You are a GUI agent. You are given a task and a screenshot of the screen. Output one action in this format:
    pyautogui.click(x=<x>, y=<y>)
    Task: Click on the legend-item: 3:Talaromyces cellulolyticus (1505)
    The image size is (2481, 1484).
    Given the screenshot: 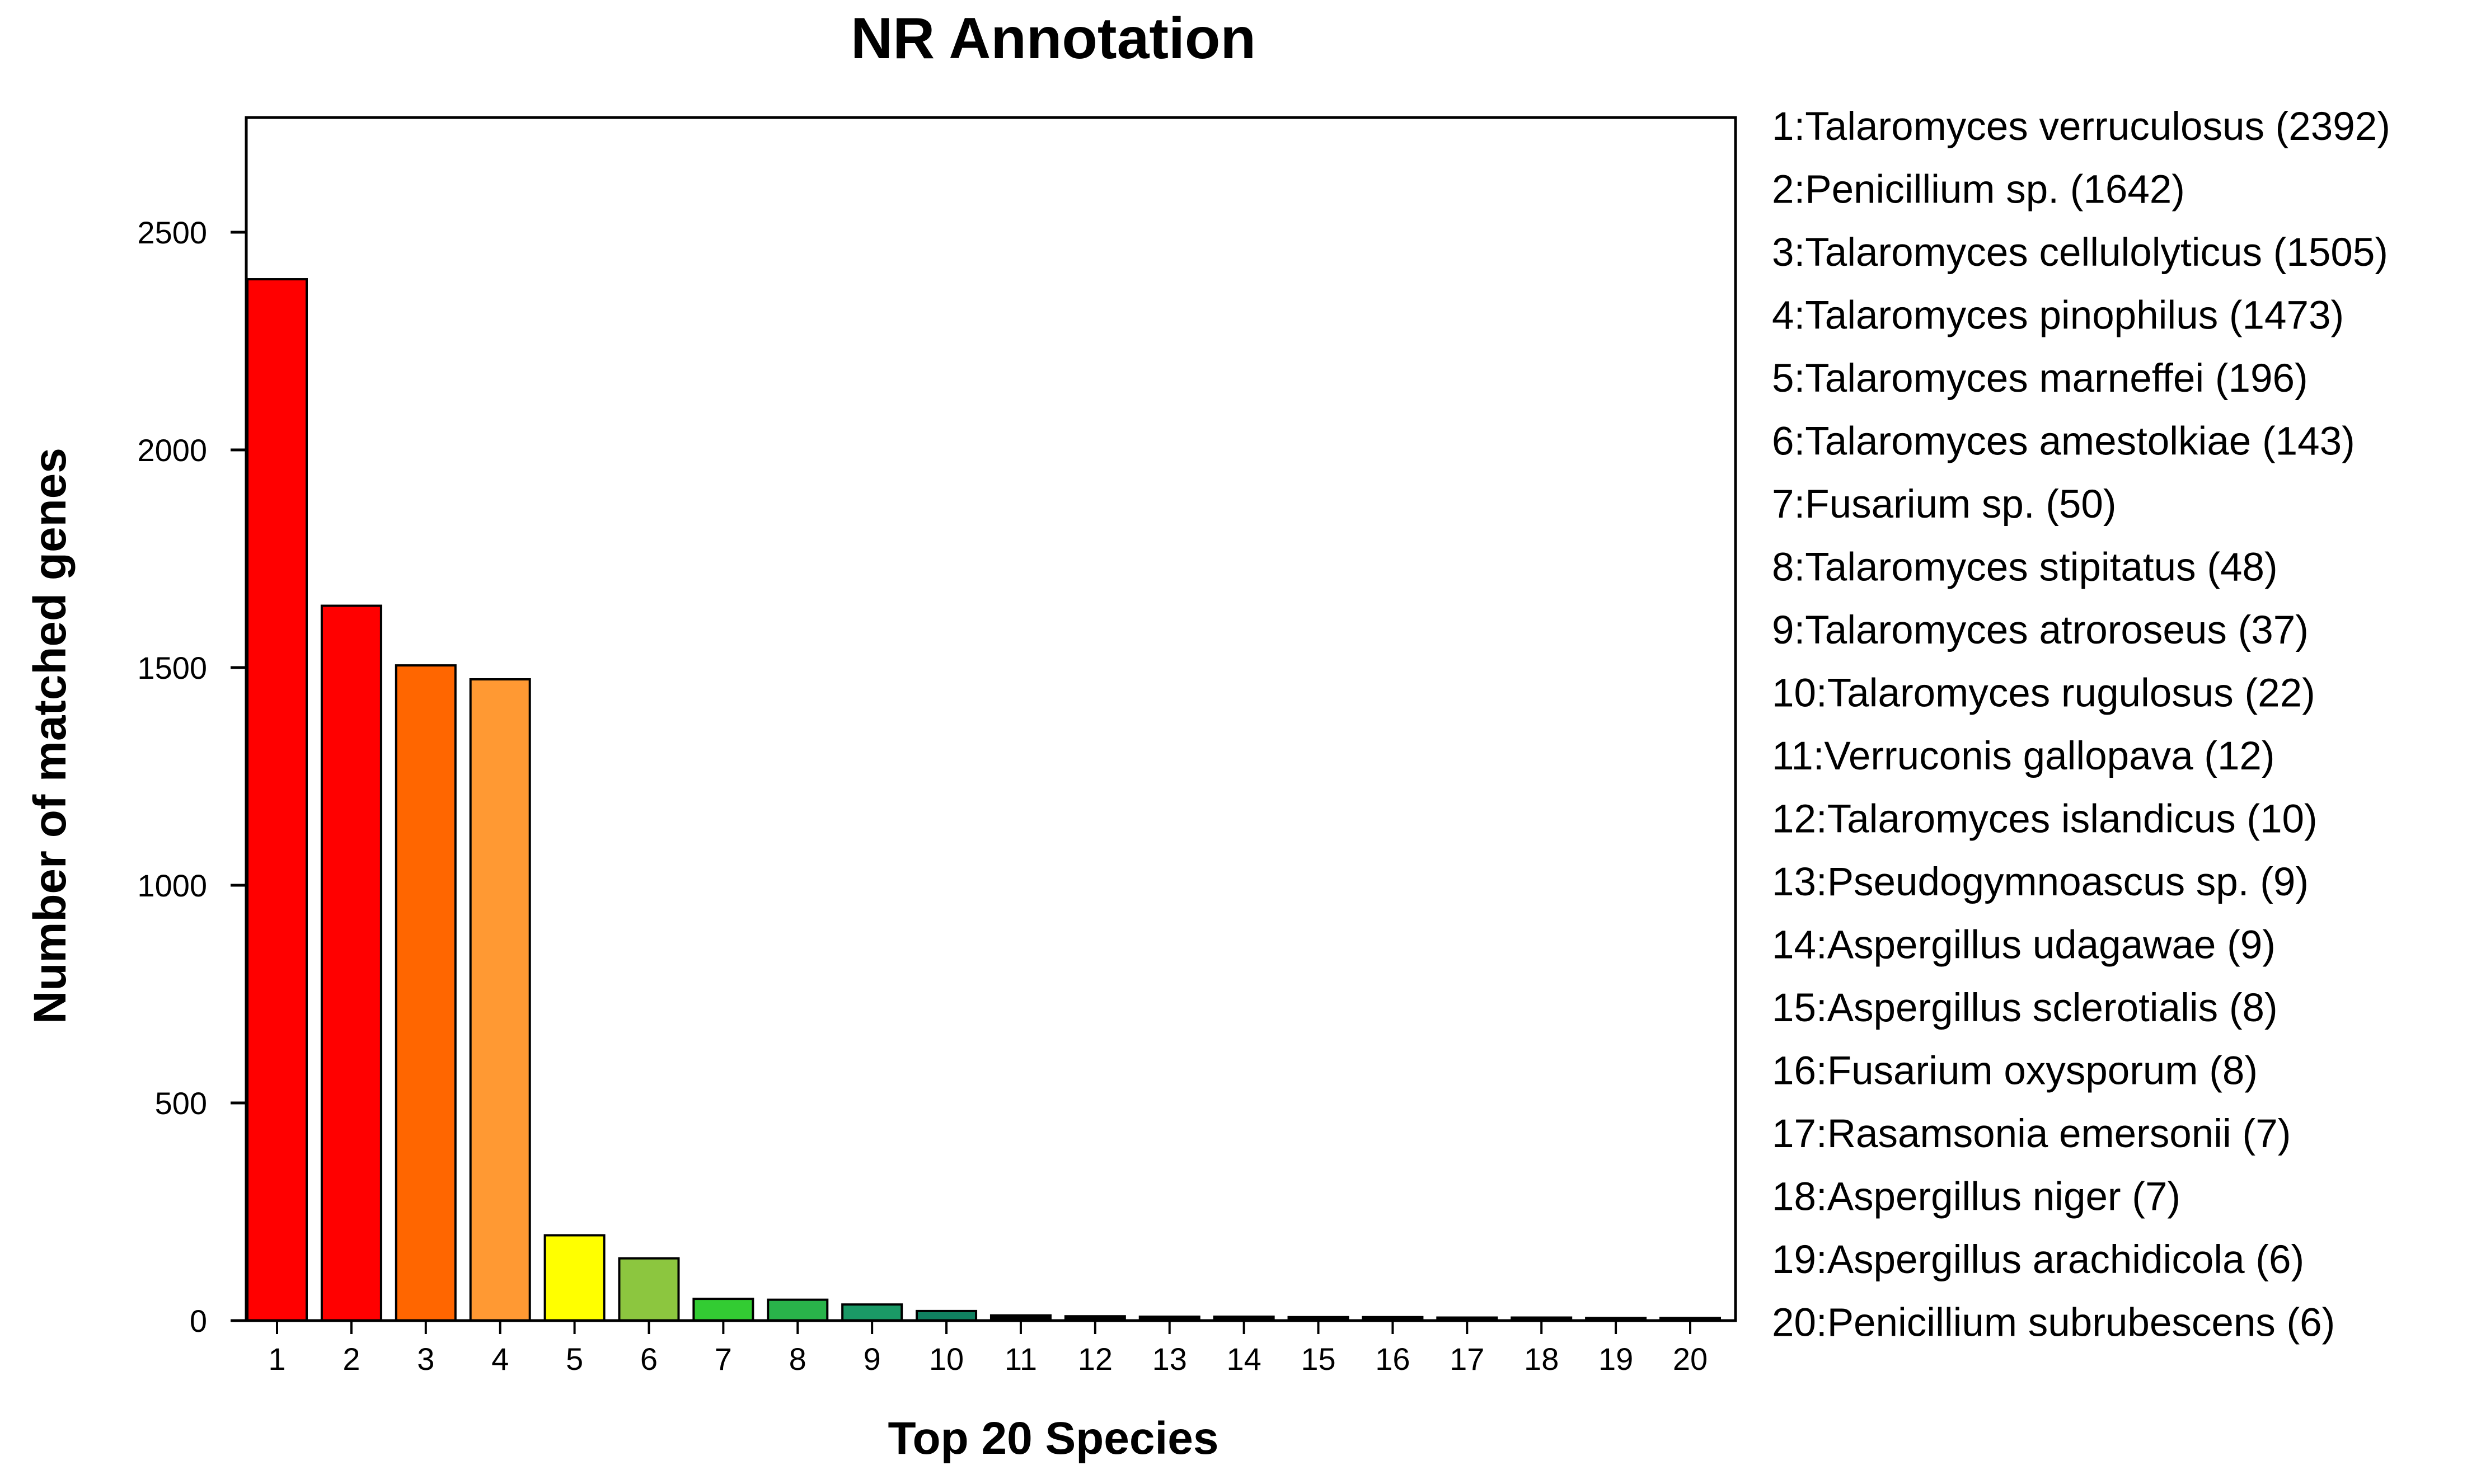 What is the action you would take?
    pyautogui.click(x=2080, y=253)
    